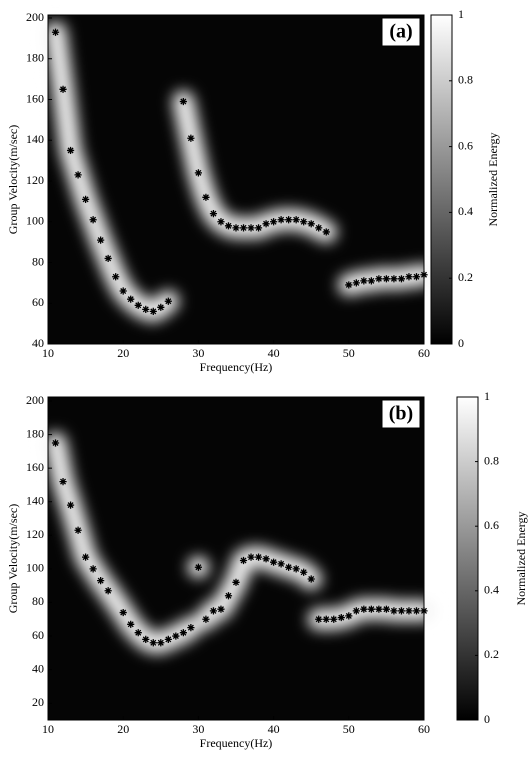  Describe the element at coordinates (35, 500) in the screenshot. I see `y-tick-label: 140` at that location.